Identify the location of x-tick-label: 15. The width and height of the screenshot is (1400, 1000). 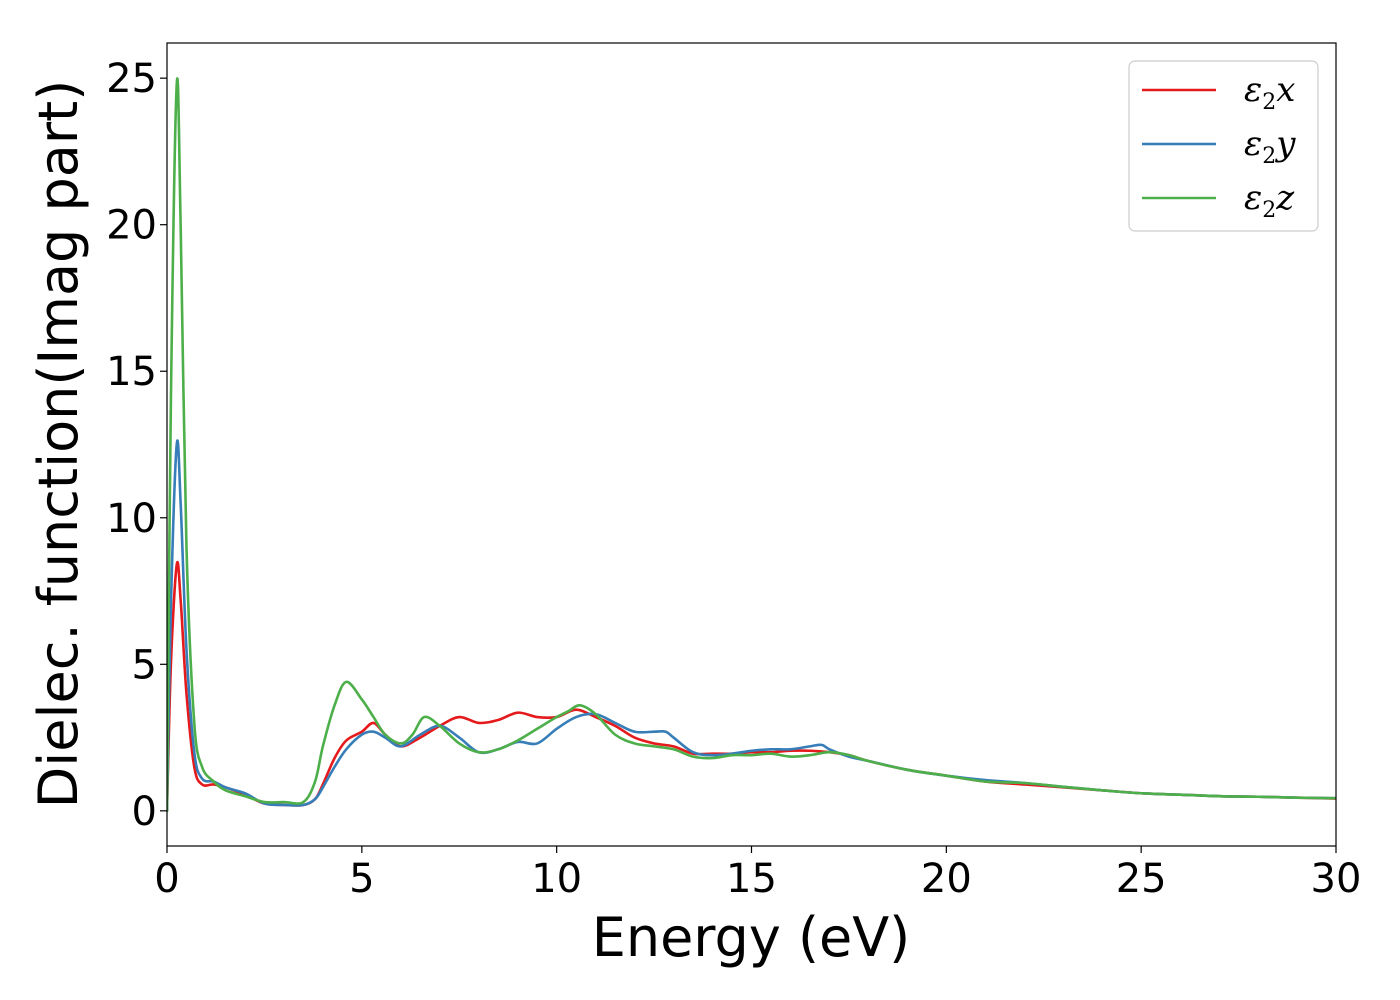
(751, 879).